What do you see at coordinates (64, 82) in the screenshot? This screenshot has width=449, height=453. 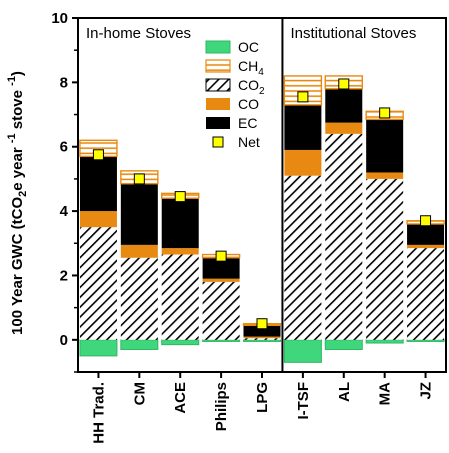 I see `y-tick-label: 8` at bounding box center [64, 82].